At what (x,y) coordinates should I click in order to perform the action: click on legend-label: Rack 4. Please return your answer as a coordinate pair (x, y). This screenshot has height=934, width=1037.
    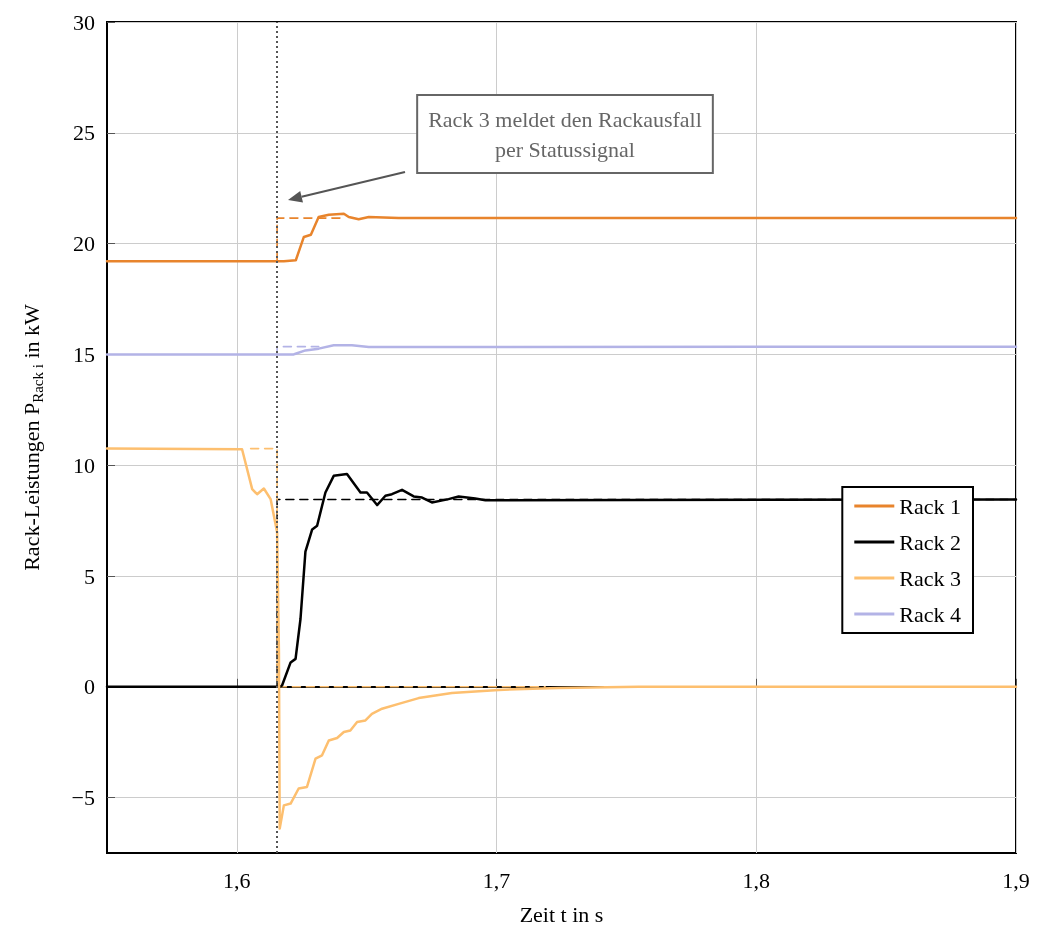
    Looking at the image, I should click on (930, 614).